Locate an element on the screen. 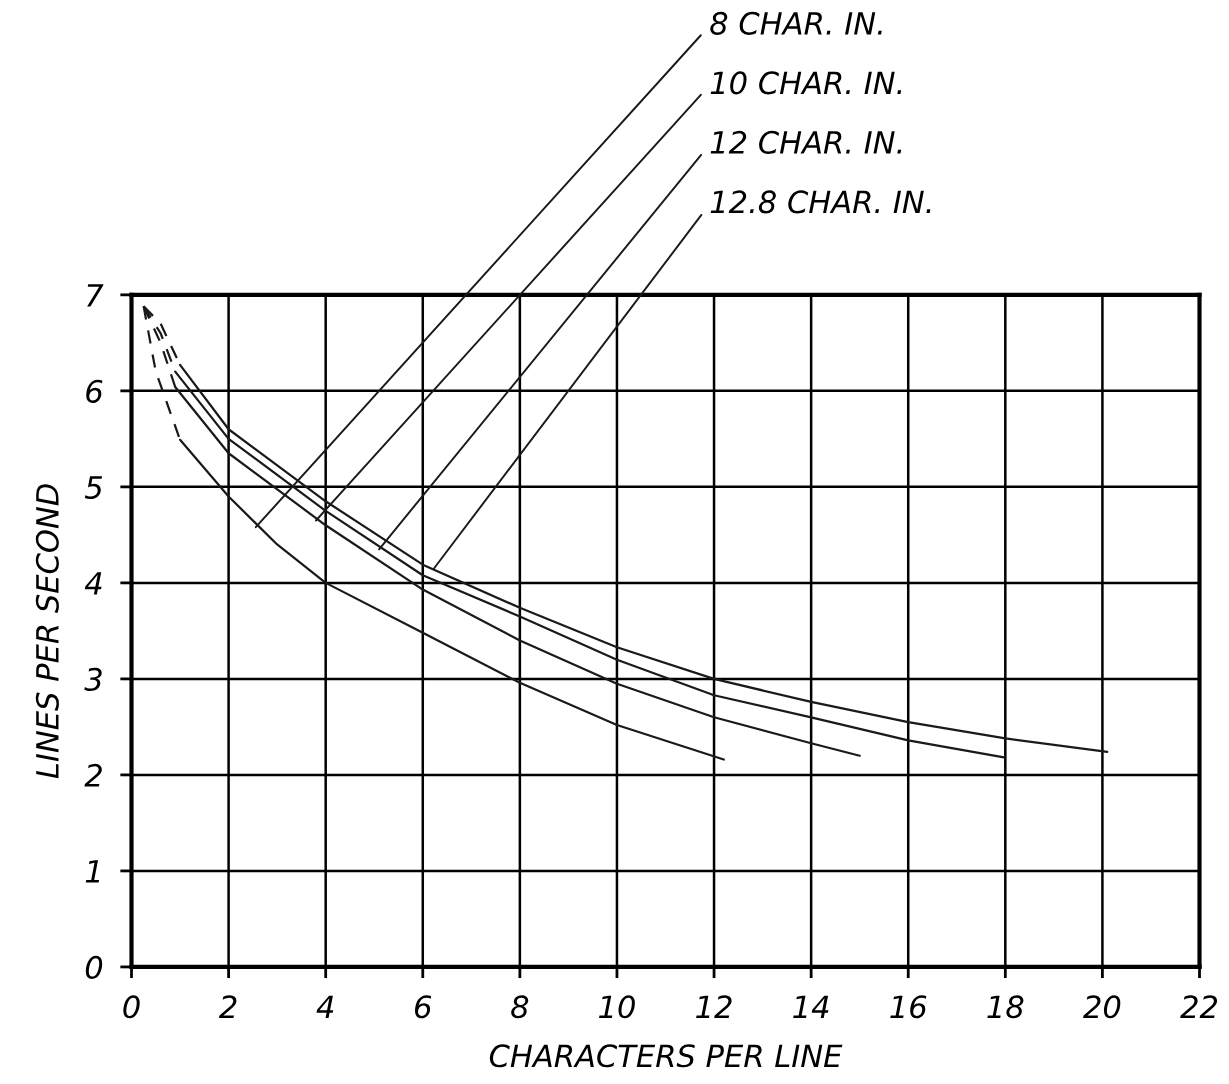  annotation: 12 CHAR. IN. is located at coordinates (806, 142).